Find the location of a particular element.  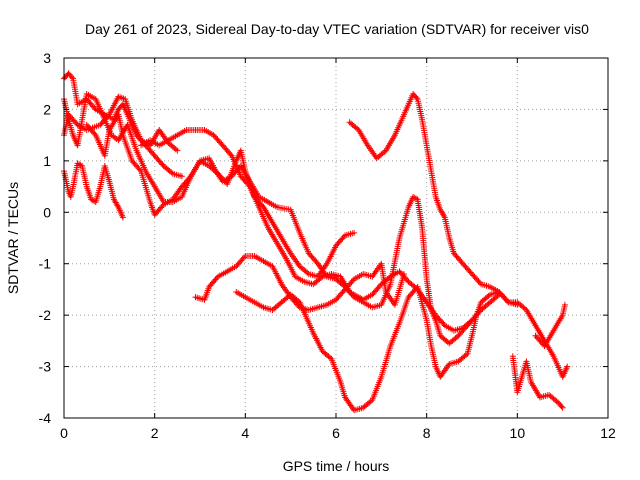

x-axis-label: GPS time / hours is located at coordinates (336, 466).